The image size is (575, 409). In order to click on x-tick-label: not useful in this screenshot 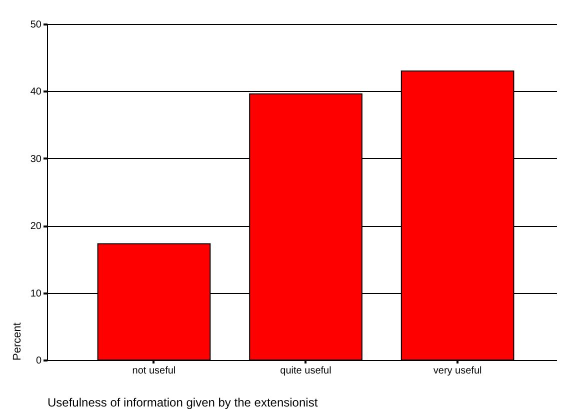, I will do `click(154, 371)`.